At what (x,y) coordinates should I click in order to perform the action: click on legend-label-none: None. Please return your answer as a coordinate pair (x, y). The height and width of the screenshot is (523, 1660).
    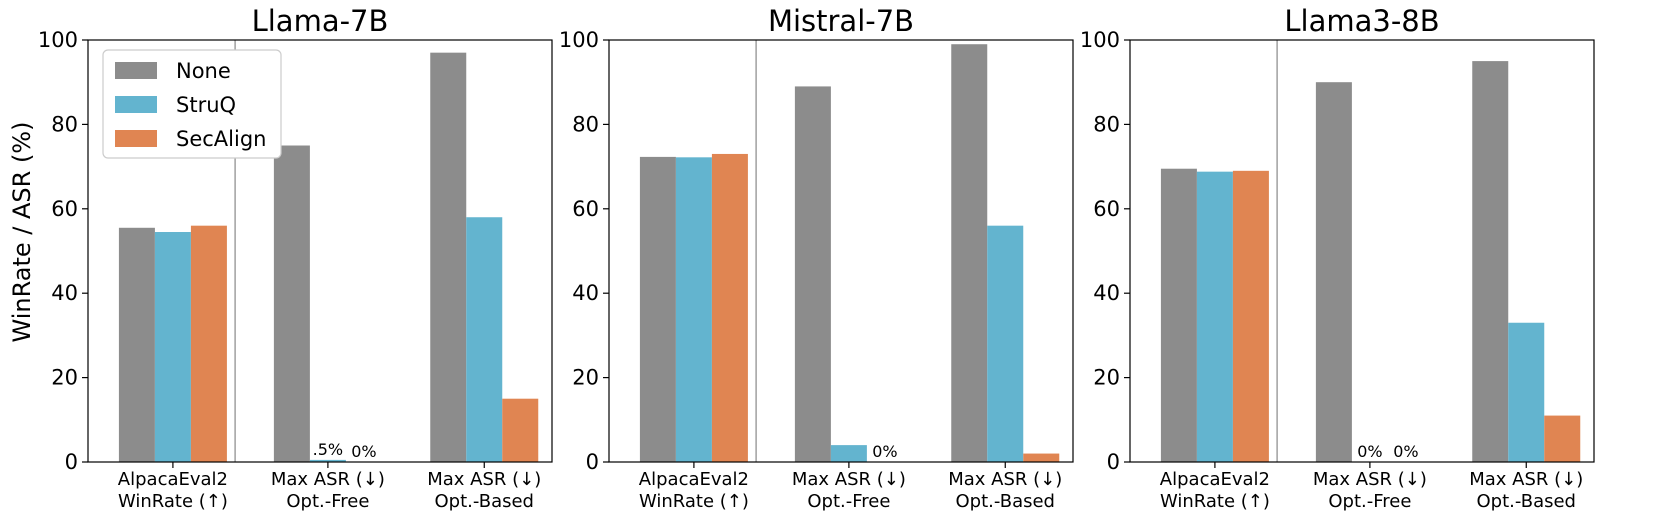
    Looking at the image, I should click on (203, 71).